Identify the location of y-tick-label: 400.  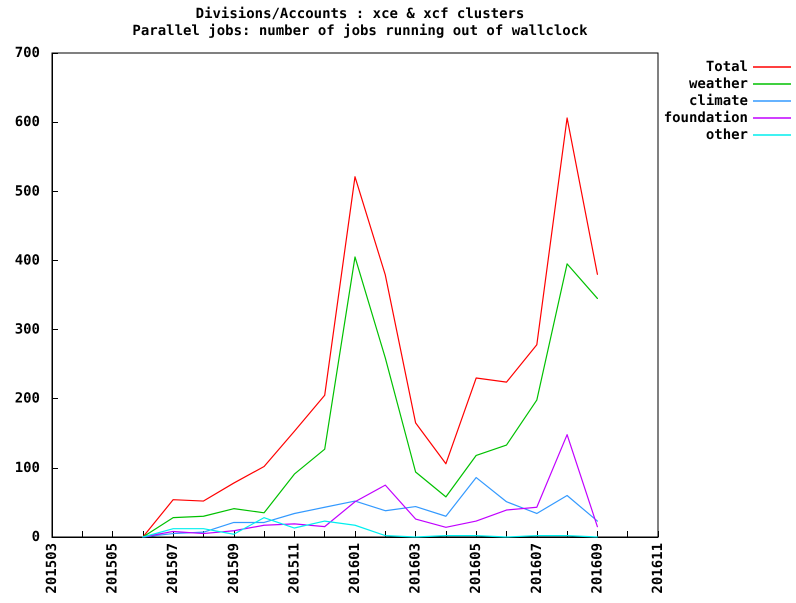
(27, 260).